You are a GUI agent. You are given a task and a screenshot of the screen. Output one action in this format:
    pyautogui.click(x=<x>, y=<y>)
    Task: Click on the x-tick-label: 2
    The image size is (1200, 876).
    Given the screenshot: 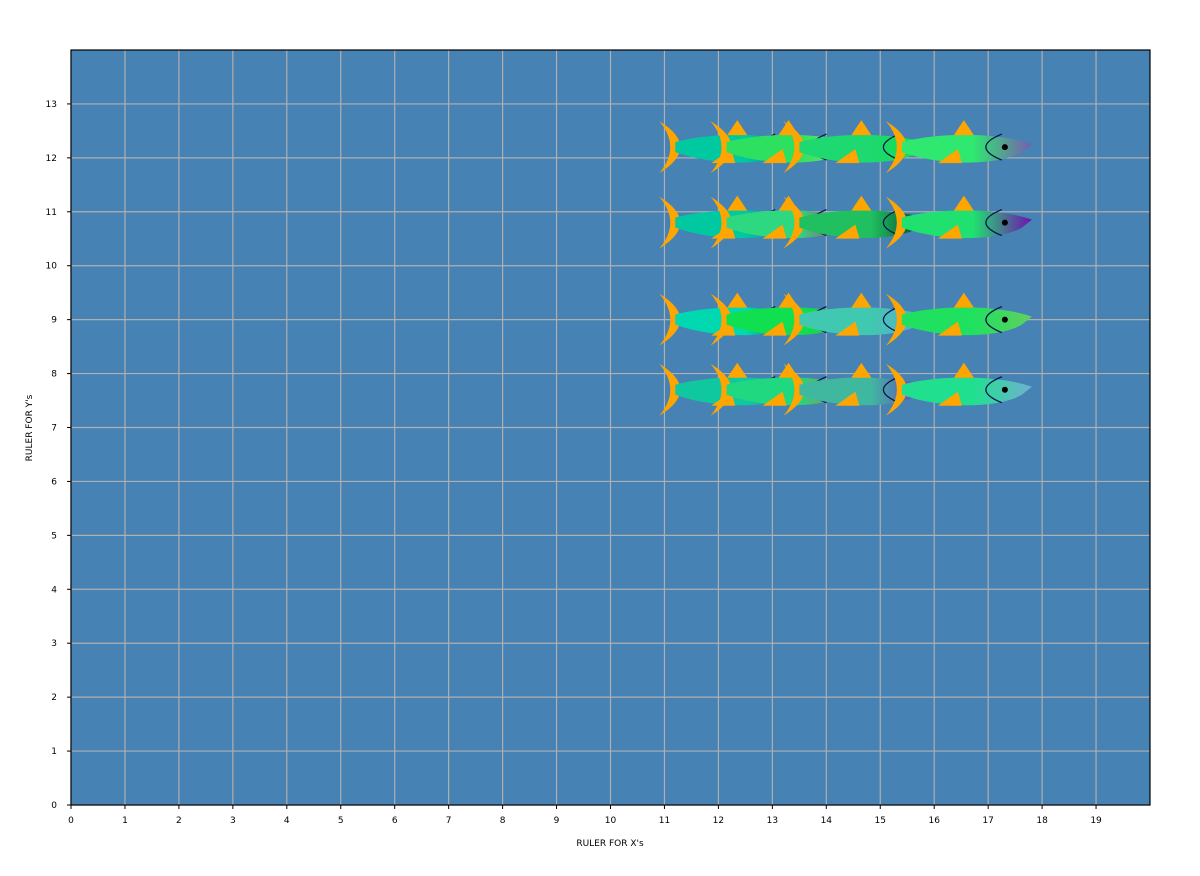 What is the action you would take?
    pyautogui.click(x=179, y=821)
    